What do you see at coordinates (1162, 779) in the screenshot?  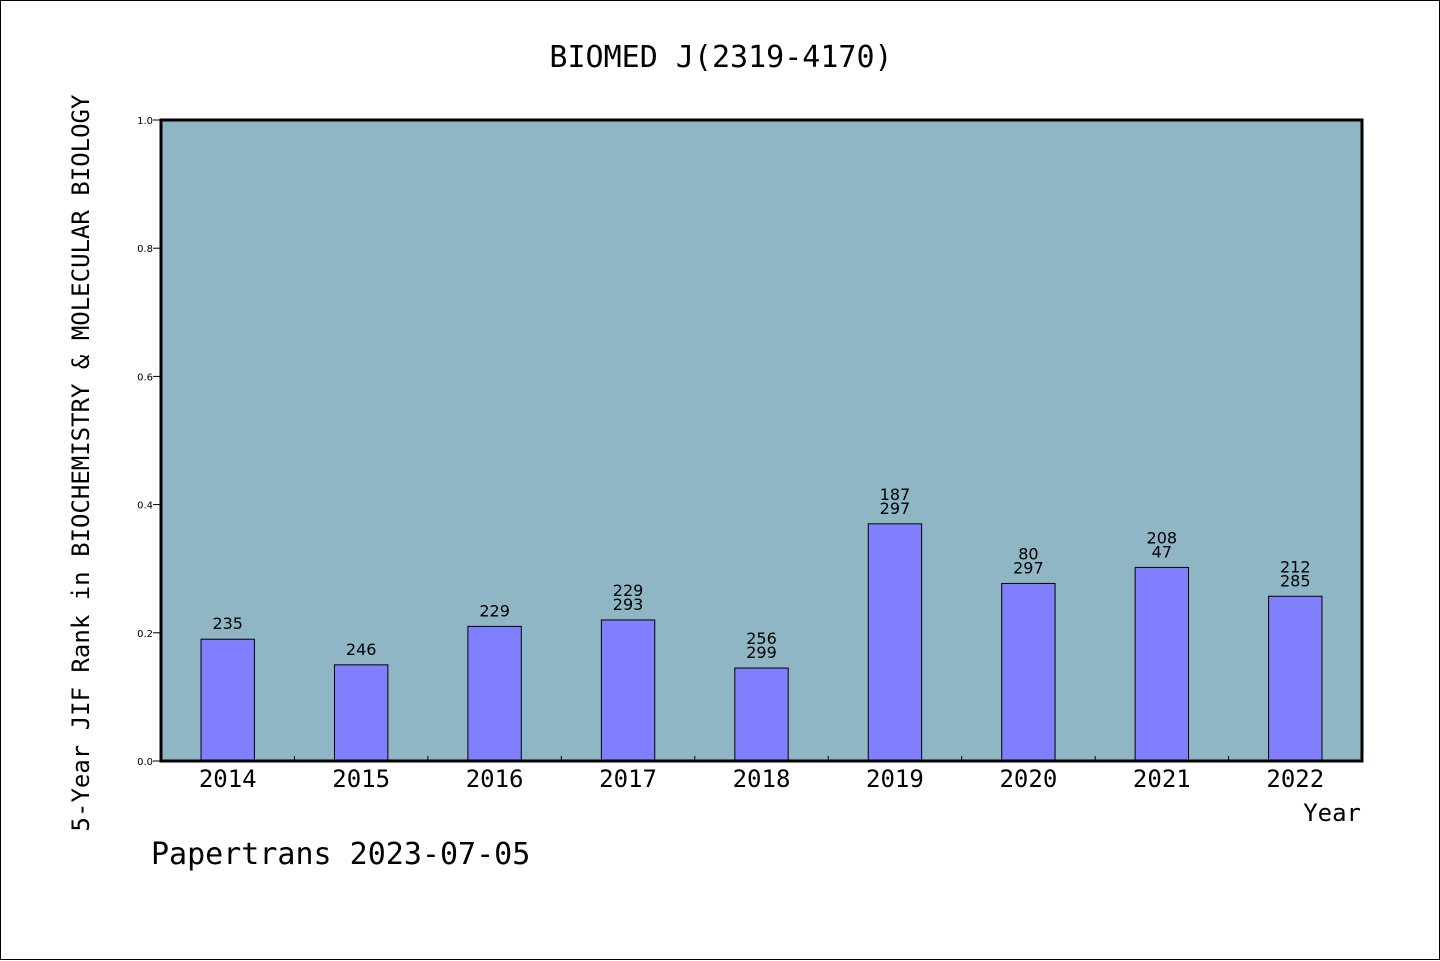 I see `x-tick-label: 2021` at bounding box center [1162, 779].